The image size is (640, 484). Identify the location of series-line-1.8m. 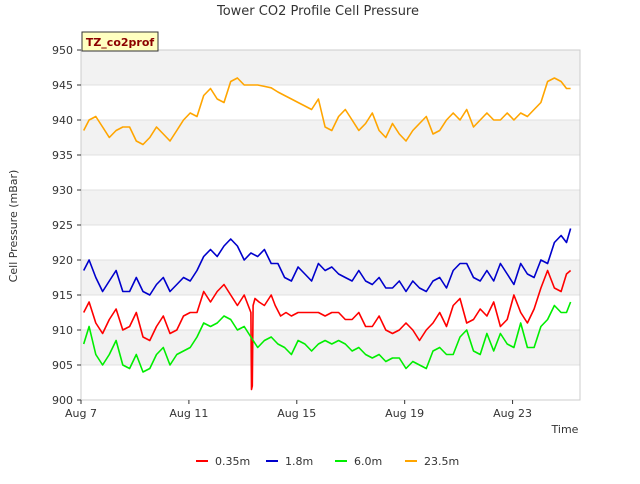
(327, 262).